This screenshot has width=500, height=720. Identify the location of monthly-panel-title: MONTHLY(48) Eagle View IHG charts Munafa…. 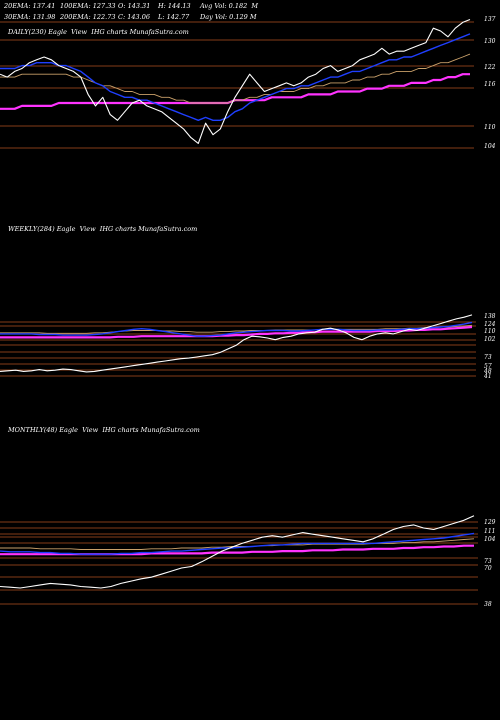
(104, 430).